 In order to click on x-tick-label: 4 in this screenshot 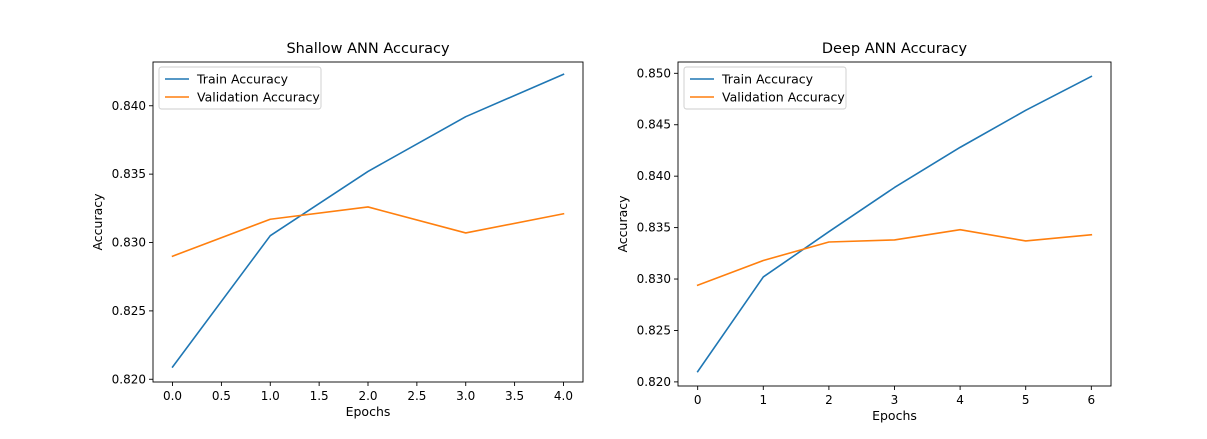, I will do `click(960, 400)`.